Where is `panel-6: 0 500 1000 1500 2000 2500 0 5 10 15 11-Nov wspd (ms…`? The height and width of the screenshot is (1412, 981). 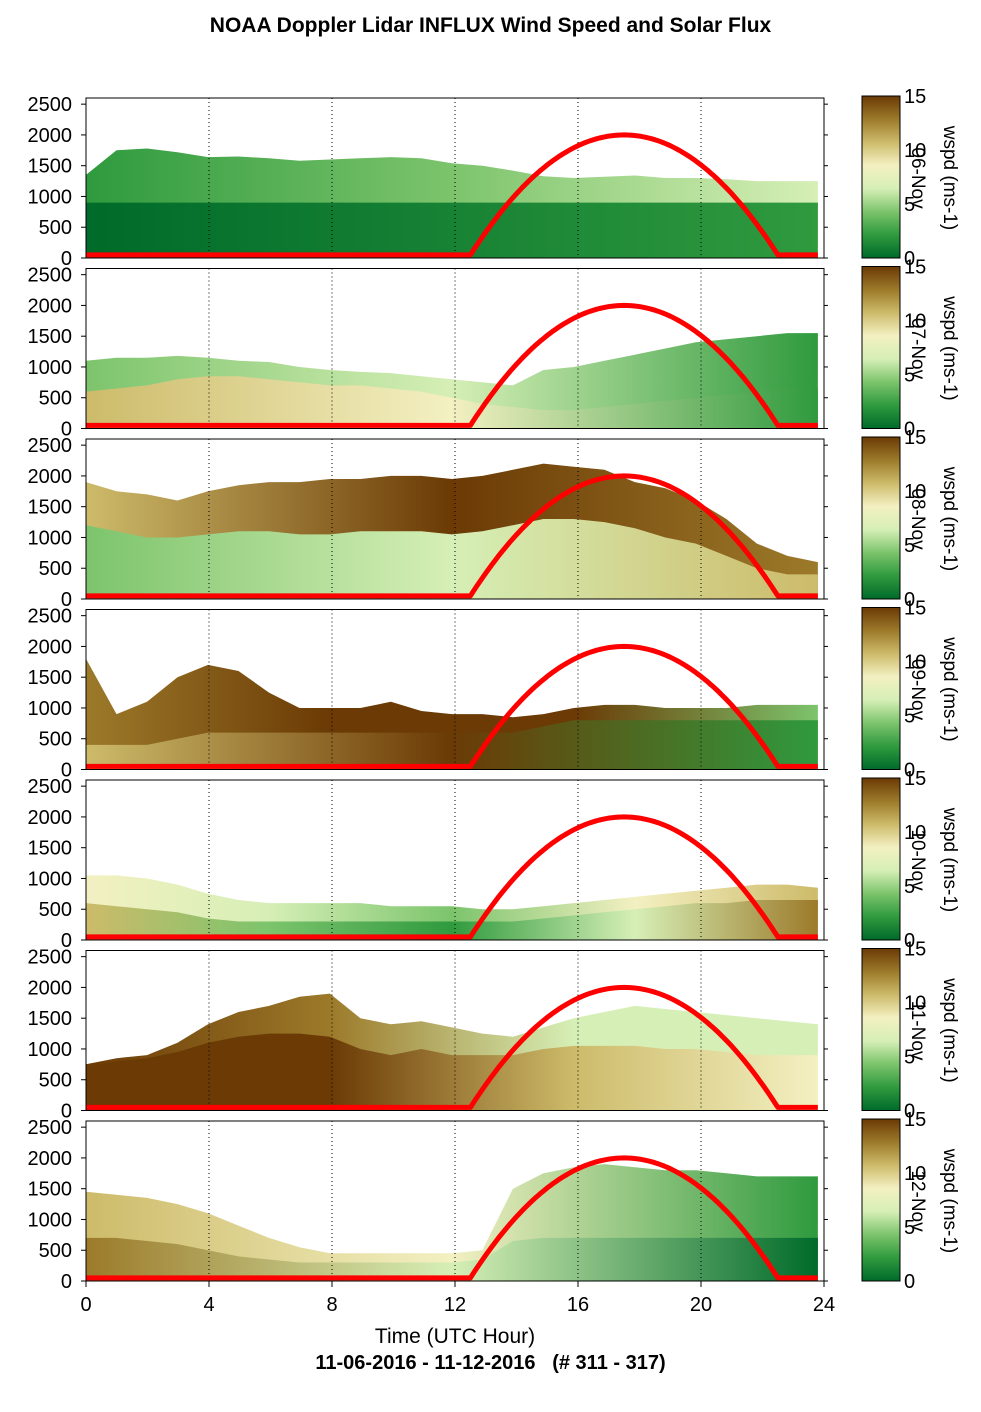
panel-6: 0 500 1000 1500 2000 2500 0 5 10 15 11-Nov wspd (ms… is located at coordinates (494, 1031).